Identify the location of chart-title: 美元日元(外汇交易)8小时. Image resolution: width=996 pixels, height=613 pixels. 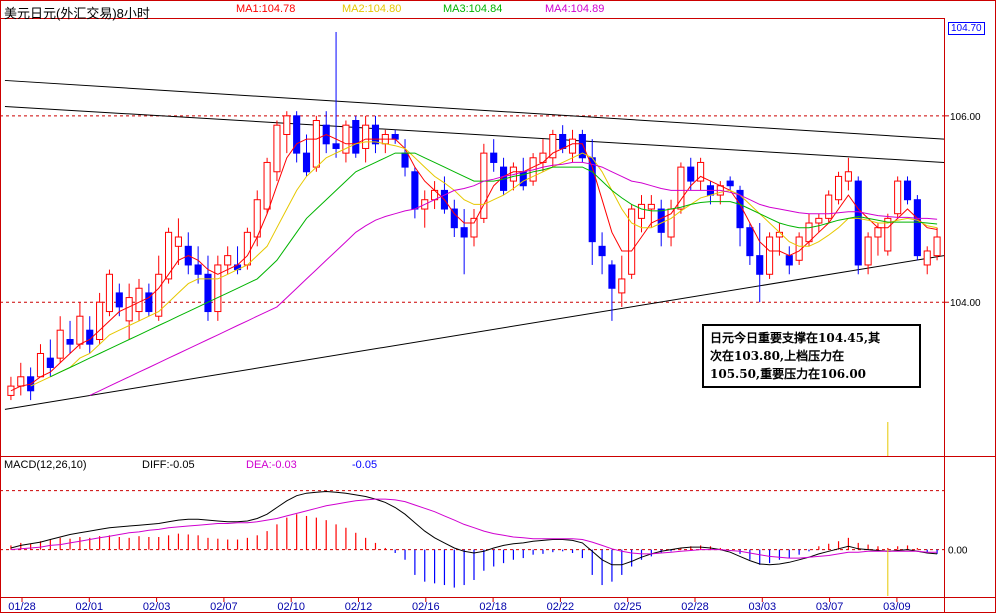
(77, 13).